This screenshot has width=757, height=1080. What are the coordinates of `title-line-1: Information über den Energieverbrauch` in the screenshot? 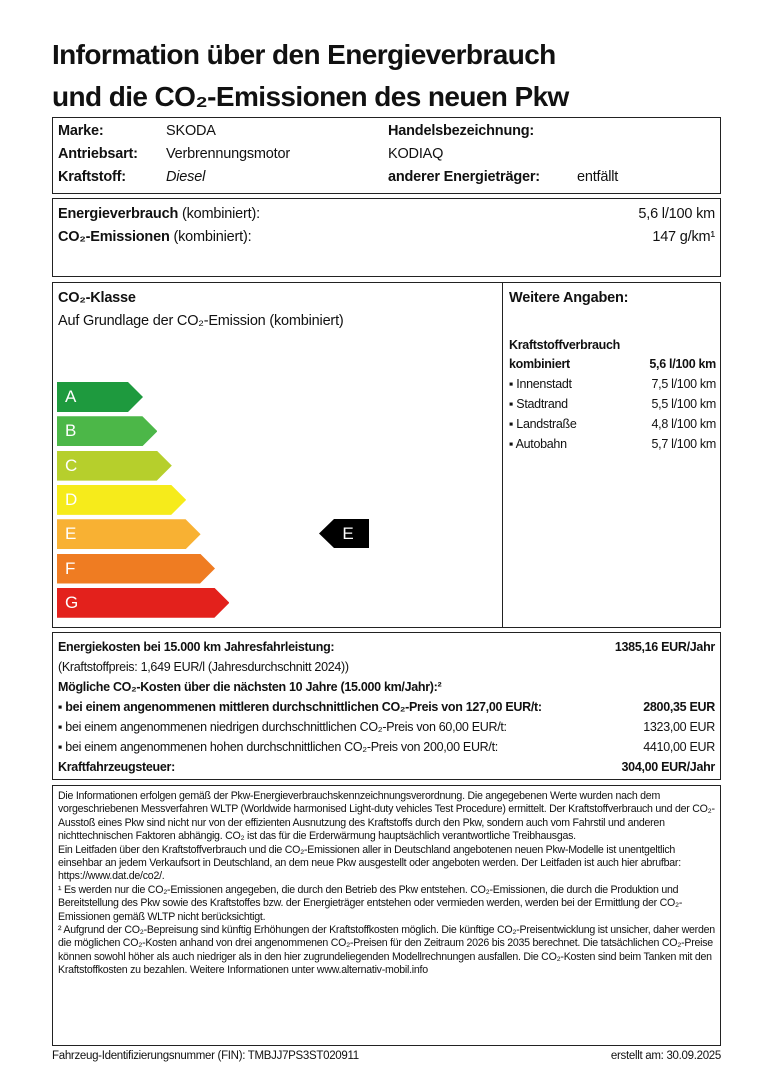 It's located at (304, 54).